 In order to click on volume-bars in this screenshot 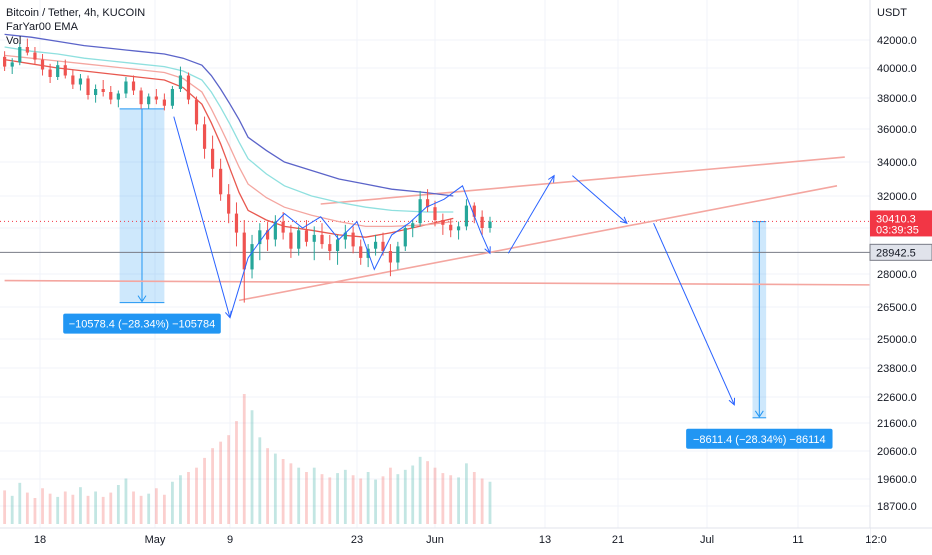, I will do `click(247, 459)`.